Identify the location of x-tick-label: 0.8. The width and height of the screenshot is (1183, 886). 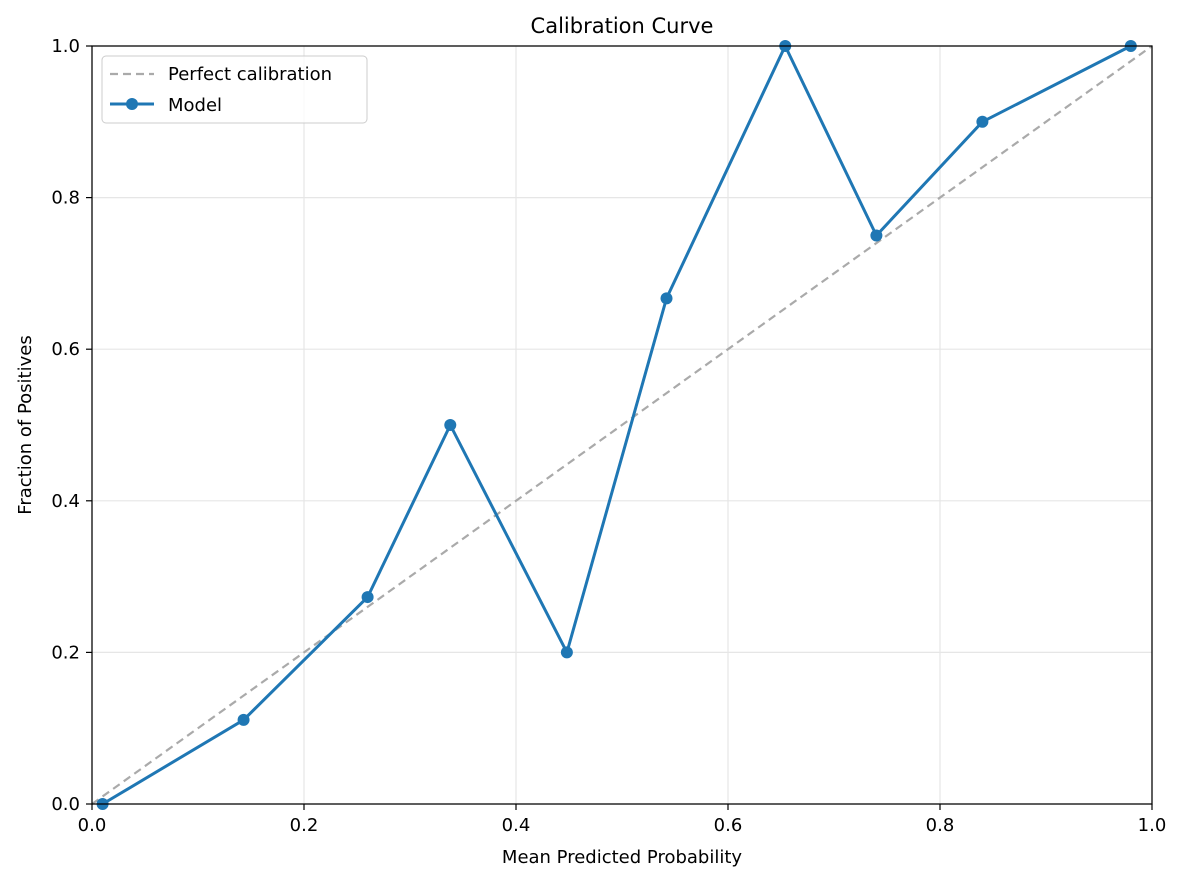
(940, 825).